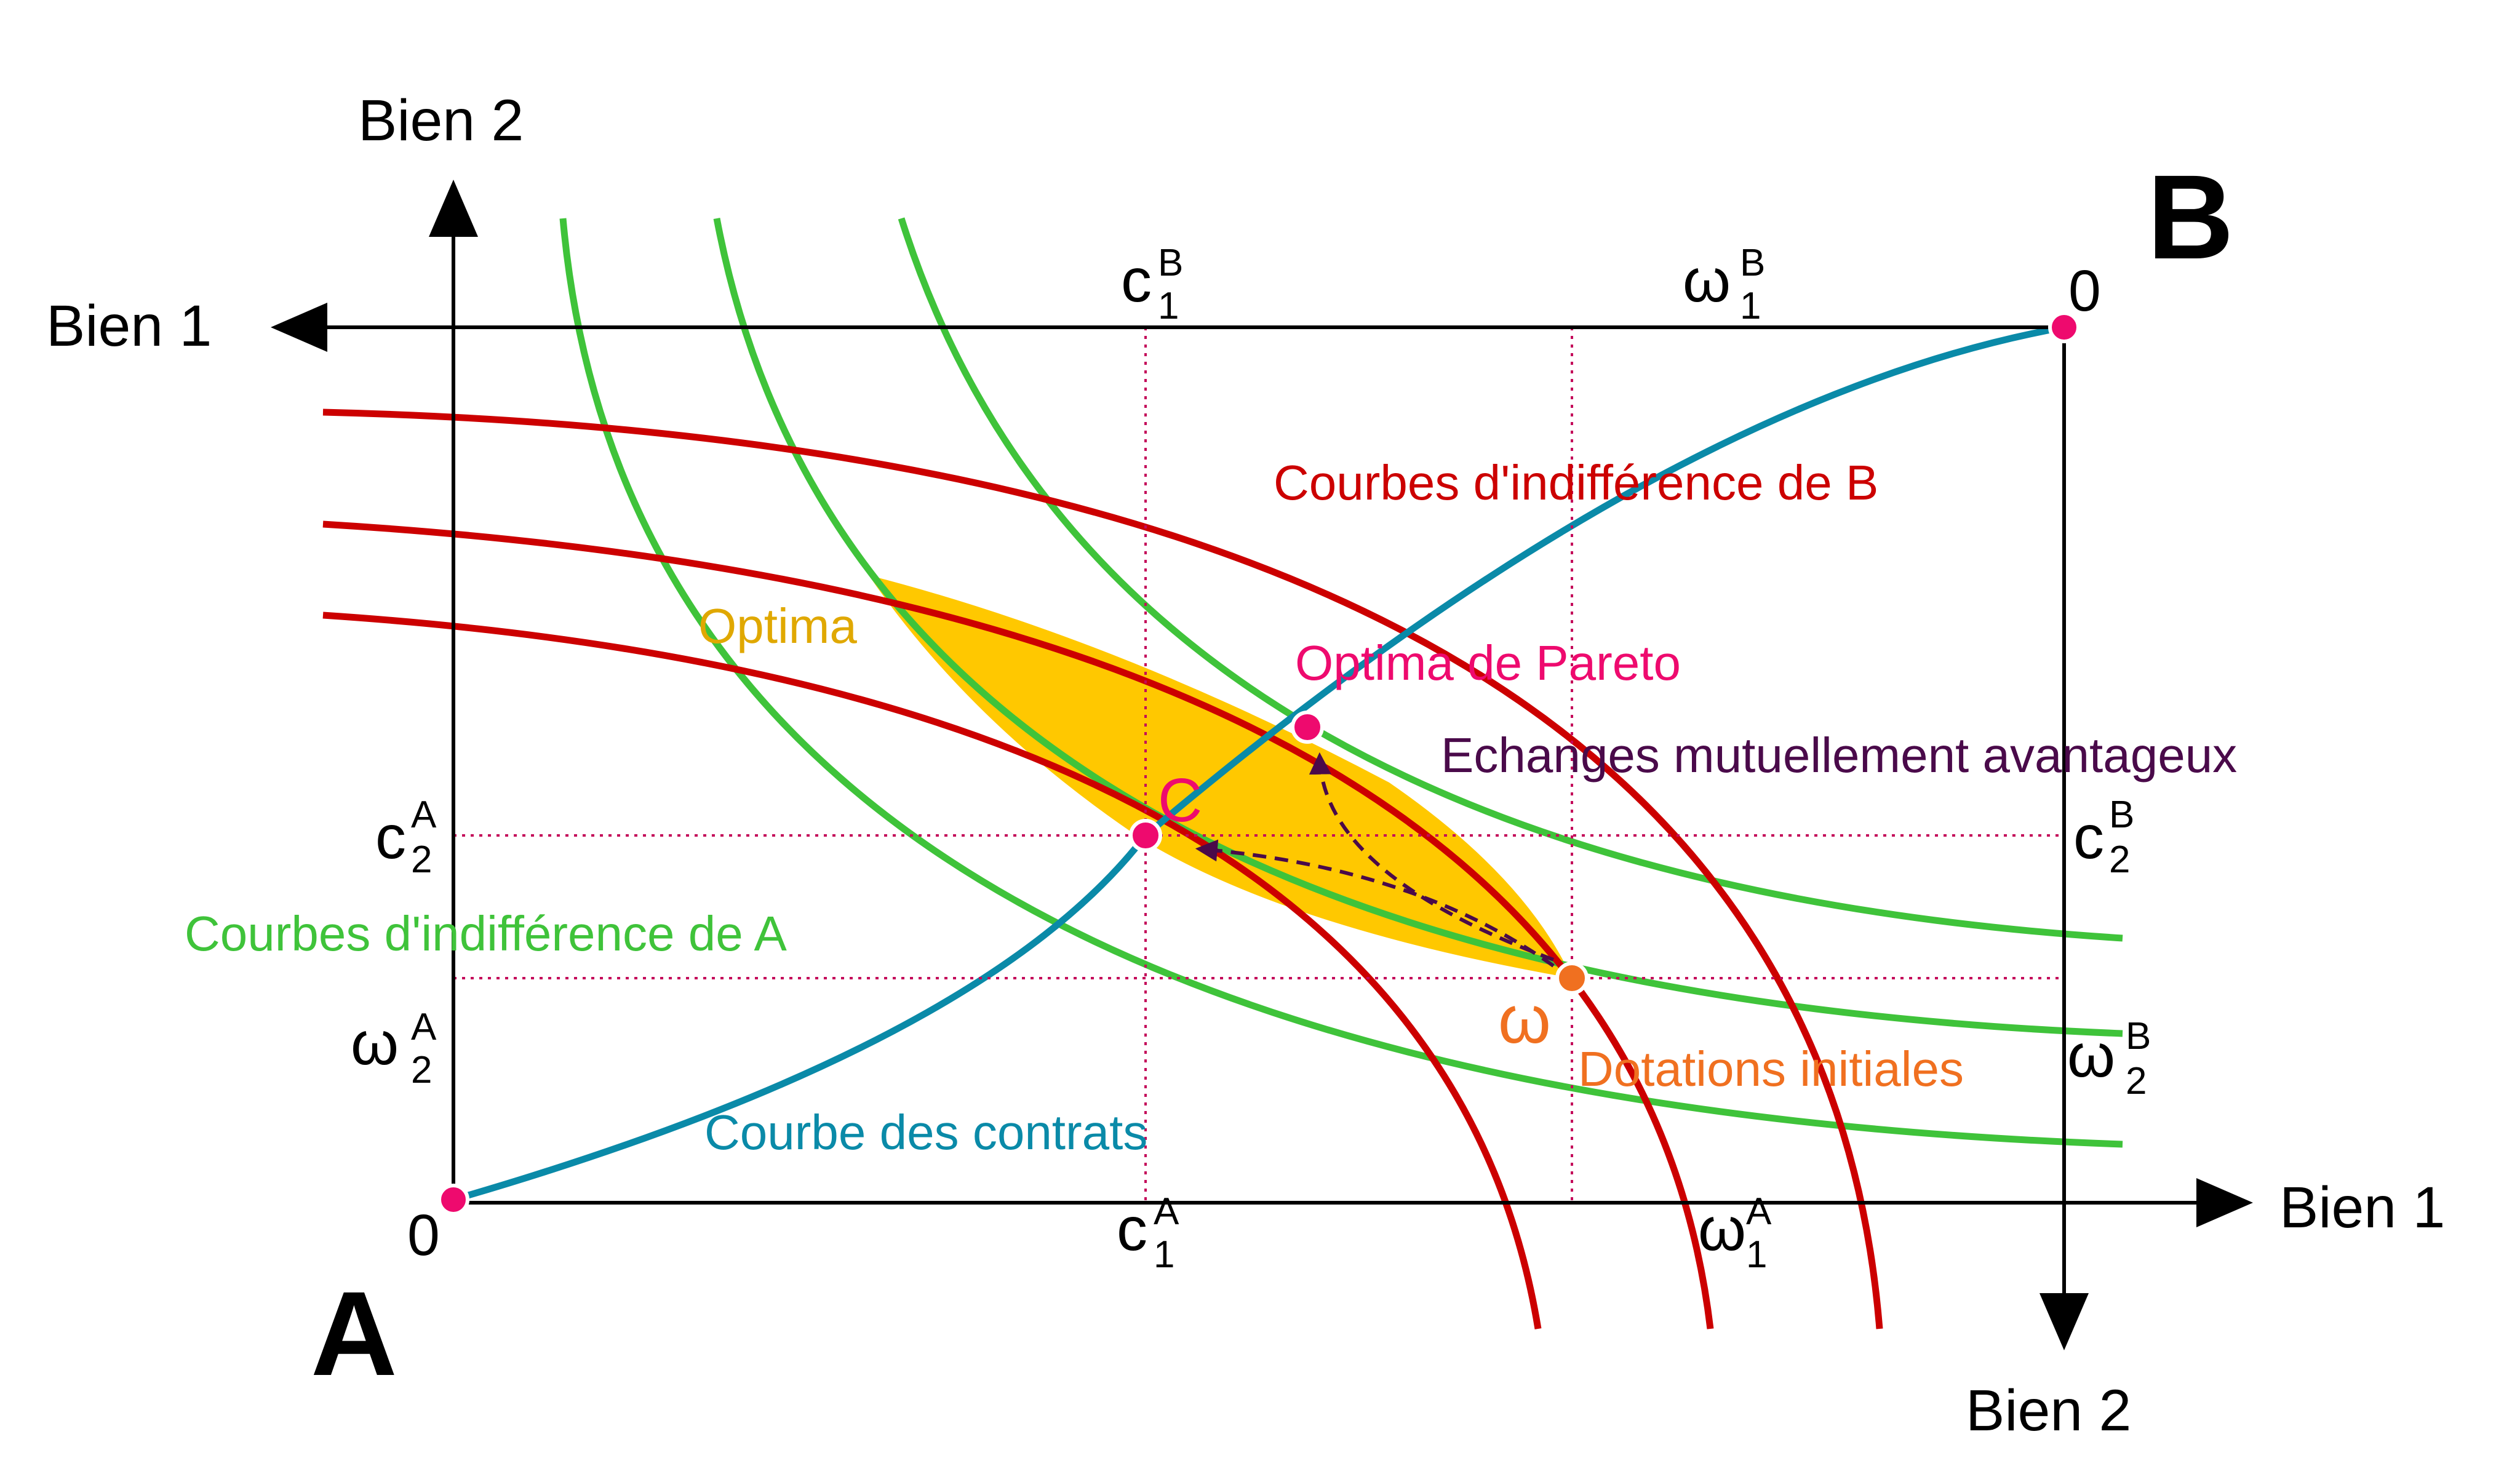  I want to click on tick-c1b-sub: 1, so click(1168, 306).